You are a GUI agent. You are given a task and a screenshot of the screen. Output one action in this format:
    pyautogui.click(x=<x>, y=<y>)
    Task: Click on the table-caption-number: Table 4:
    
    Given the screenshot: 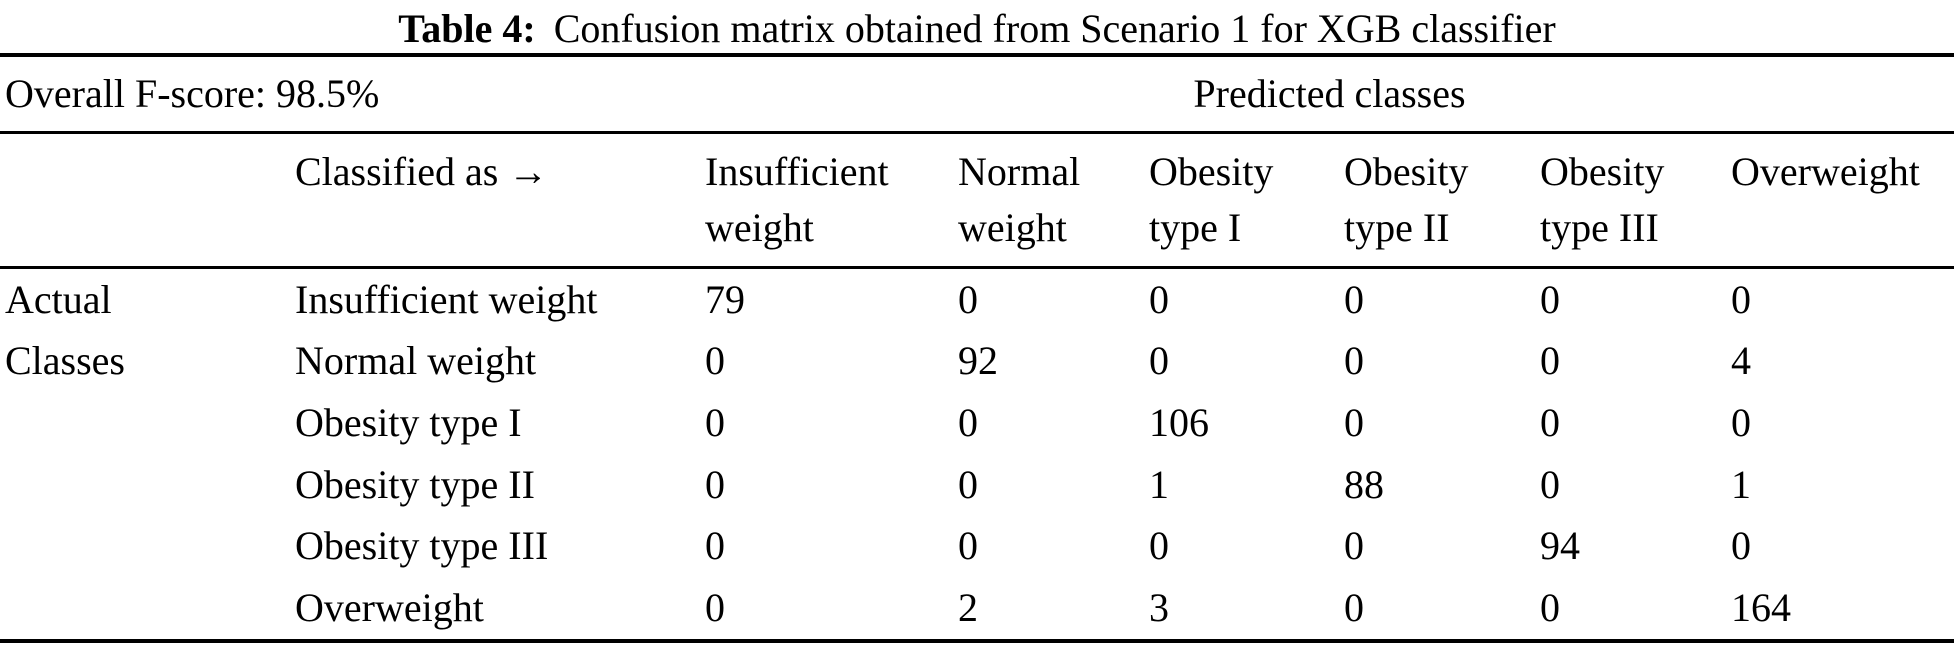 What is the action you would take?
    pyautogui.click(x=467, y=28)
    